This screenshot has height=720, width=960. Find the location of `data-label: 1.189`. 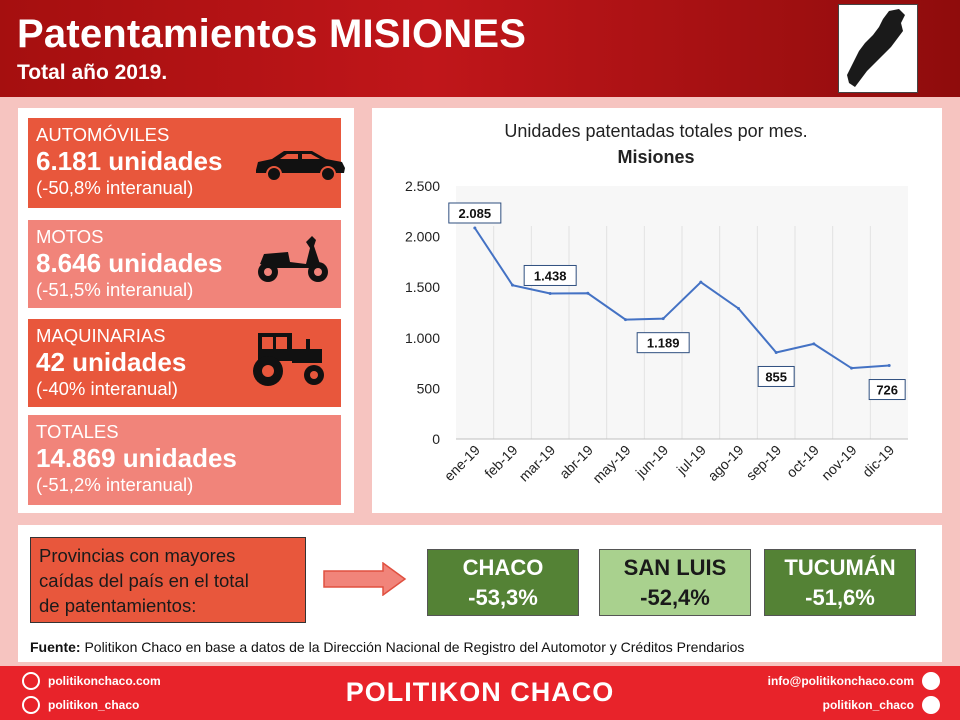

data-label: 1.189 is located at coordinates (663, 343).